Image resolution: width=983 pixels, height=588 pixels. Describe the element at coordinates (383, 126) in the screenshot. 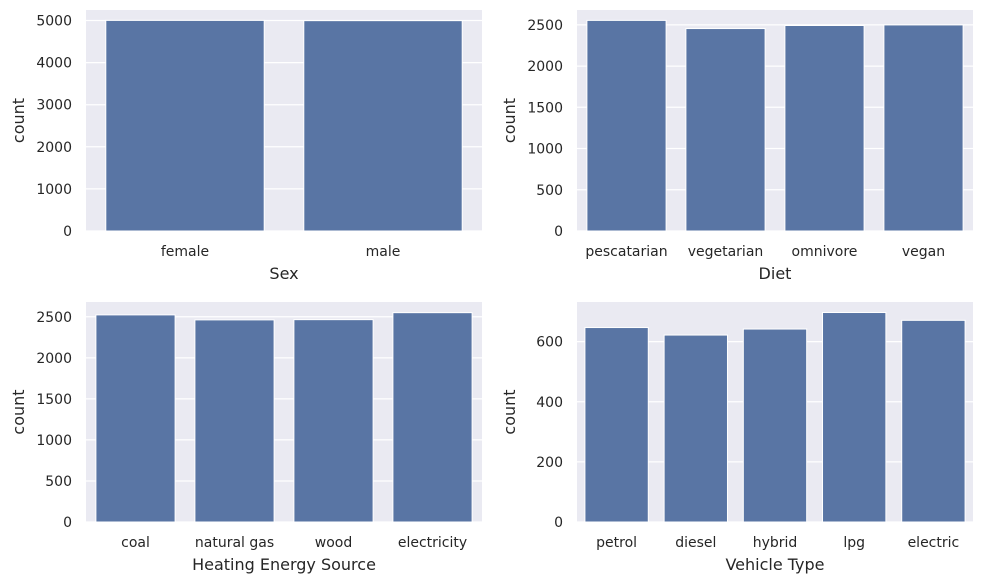

I see `bar-male` at that location.